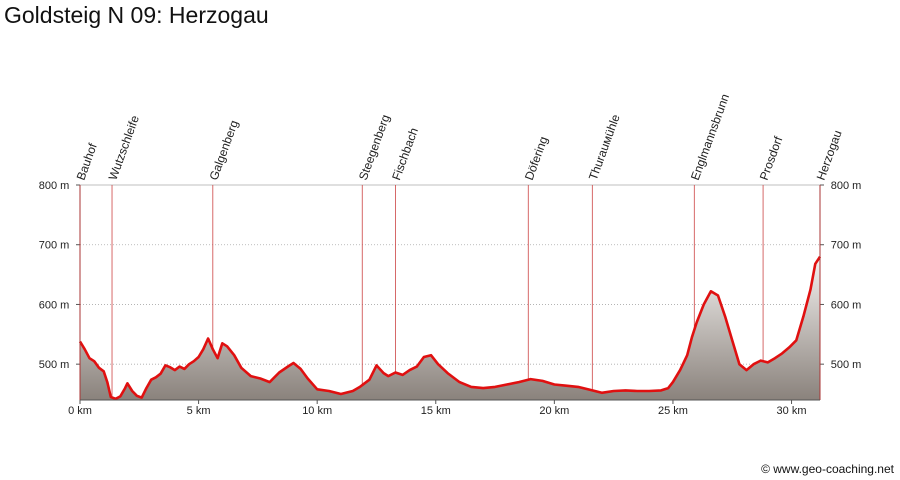 This screenshot has width=900, height=480. Describe the element at coordinates (710, 137) in the screenshot. I see `waypoint-label: Englmannsbrunn` at that location.